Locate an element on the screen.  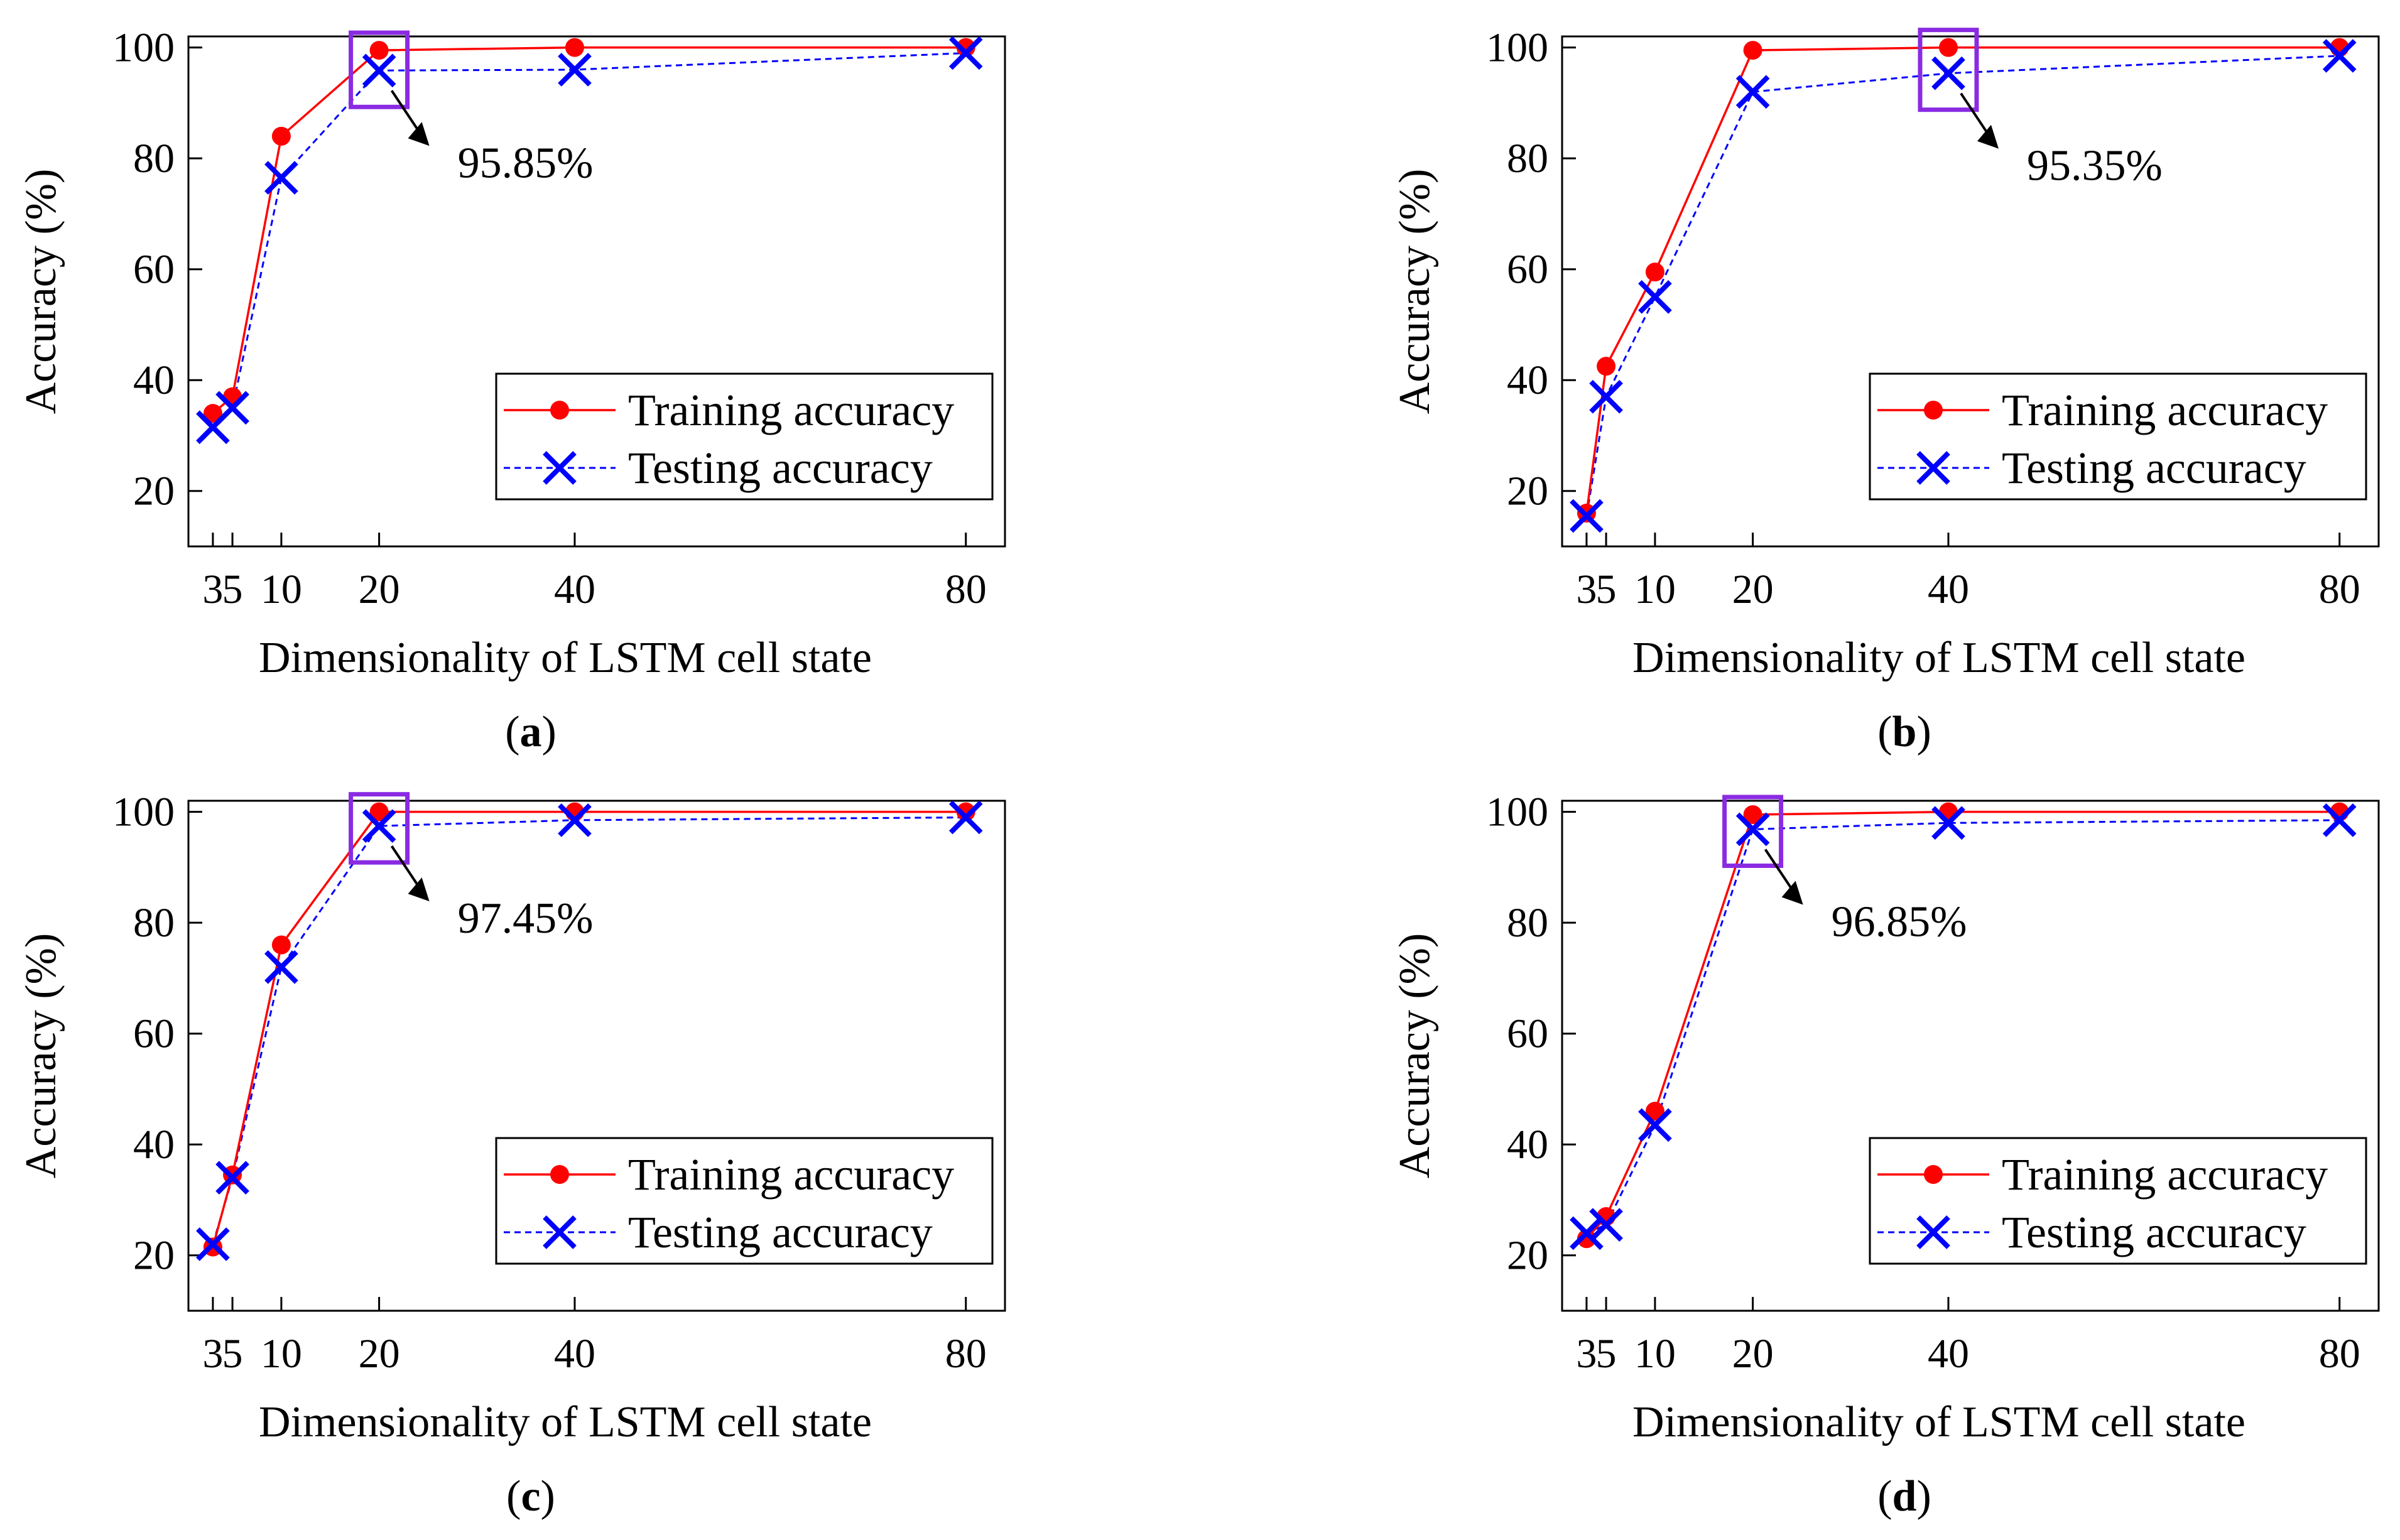
panel-b: (b) is located at coordinates (1904, 732).